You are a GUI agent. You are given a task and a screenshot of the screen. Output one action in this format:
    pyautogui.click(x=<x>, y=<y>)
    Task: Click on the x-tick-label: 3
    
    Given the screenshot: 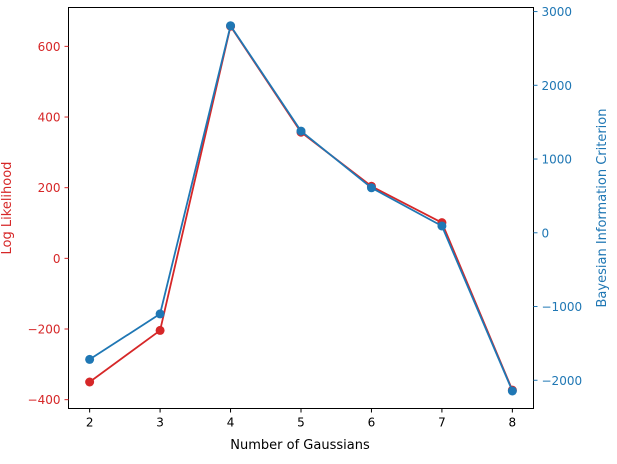 What is the action you would take?
    pyautogui.click(x=160, y=423)
    